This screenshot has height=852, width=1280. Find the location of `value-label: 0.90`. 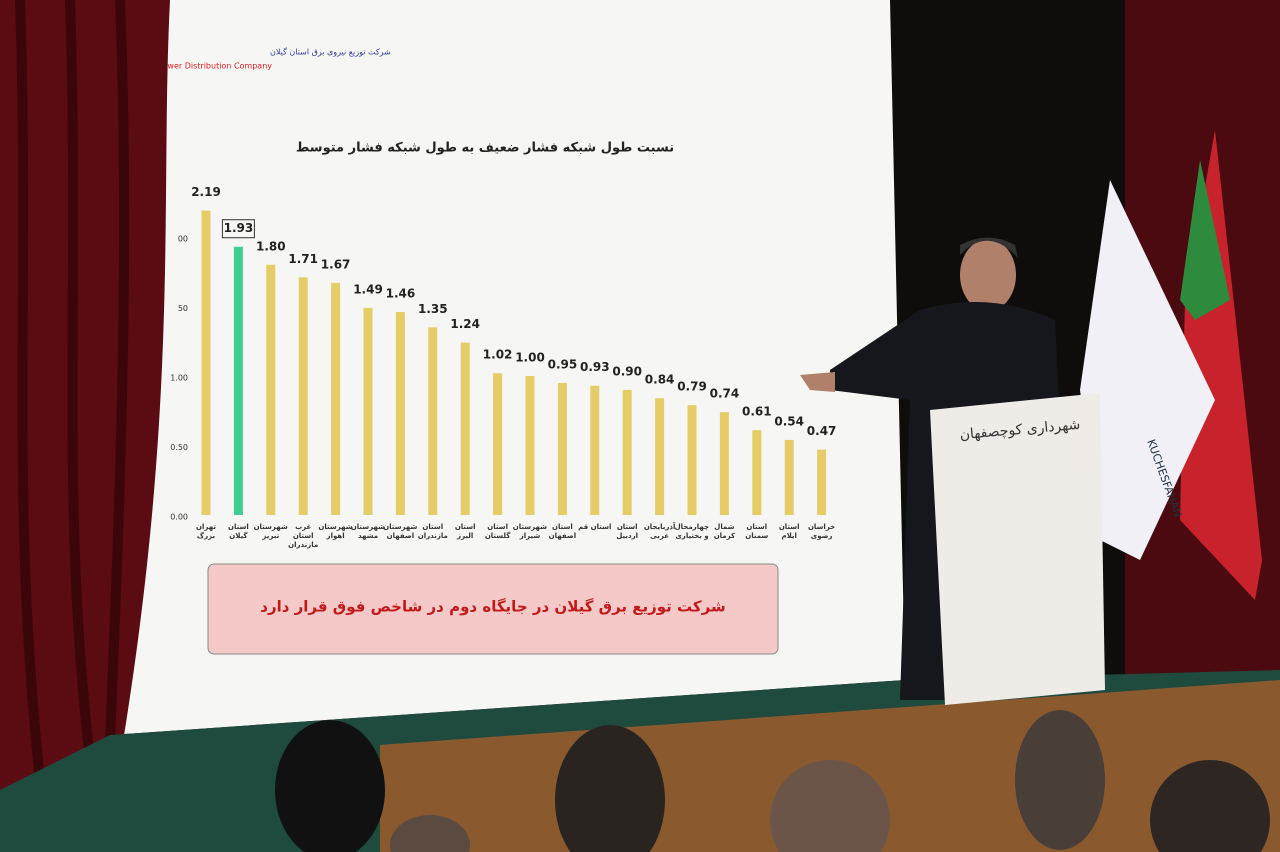

value-label: 0.90 is located at coordinates (627, 371).